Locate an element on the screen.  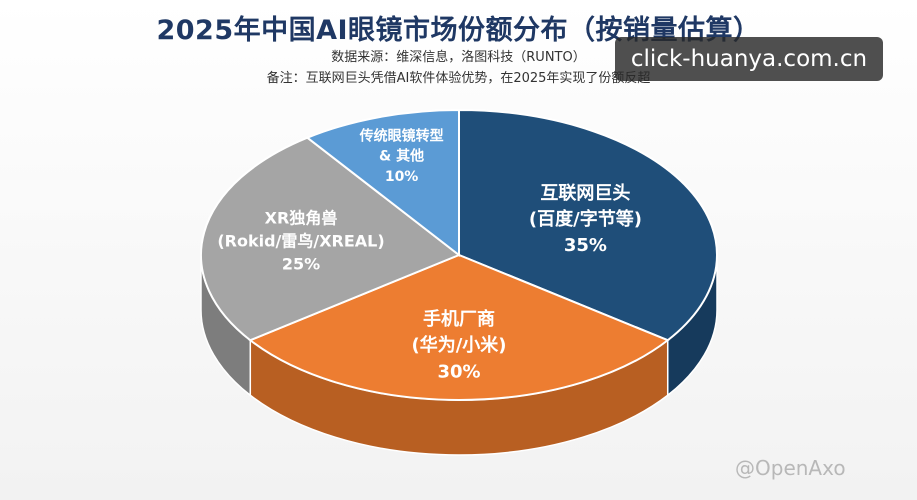
slice-label-1: 手机厂商 is located at coordinates (459, 319).